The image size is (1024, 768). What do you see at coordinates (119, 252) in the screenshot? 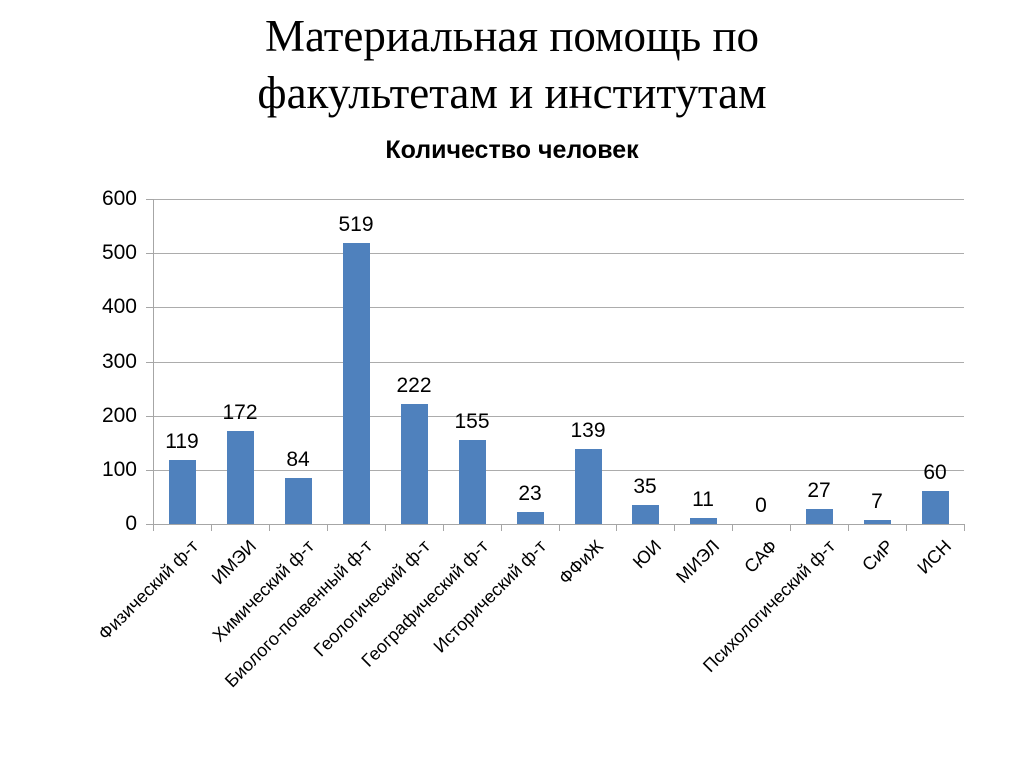
I see `y-axis-tick-label: 500` at bounding box center [119, 252].